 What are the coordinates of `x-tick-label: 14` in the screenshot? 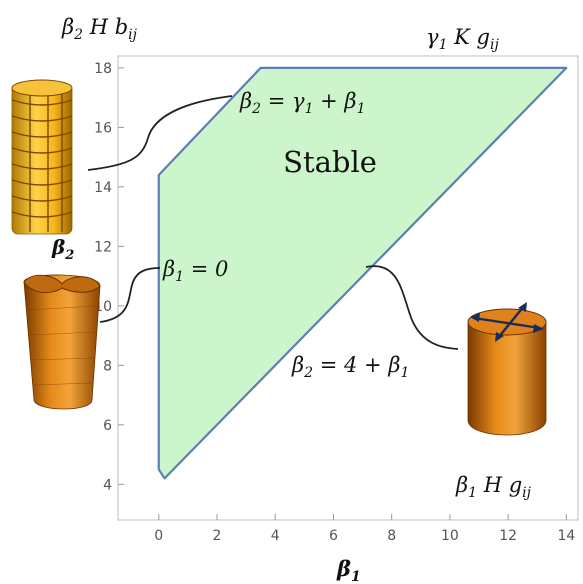 It's located at (566, 536).